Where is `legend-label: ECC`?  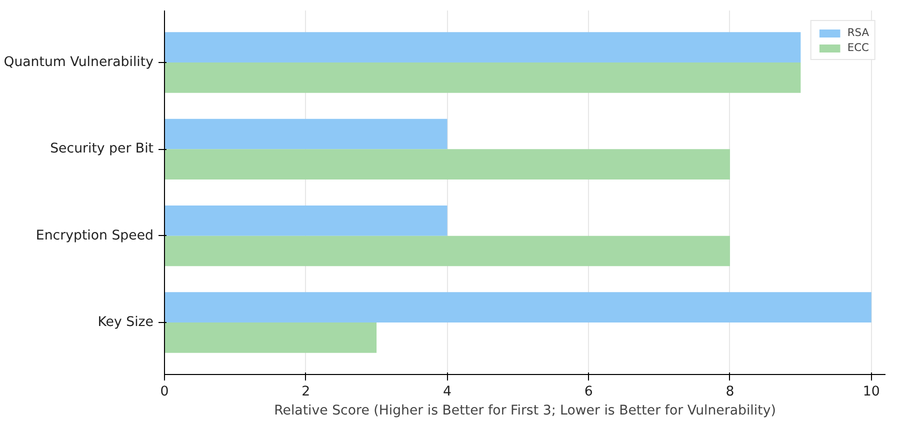
legend-label: ECC is located at coordinates (858, 47).